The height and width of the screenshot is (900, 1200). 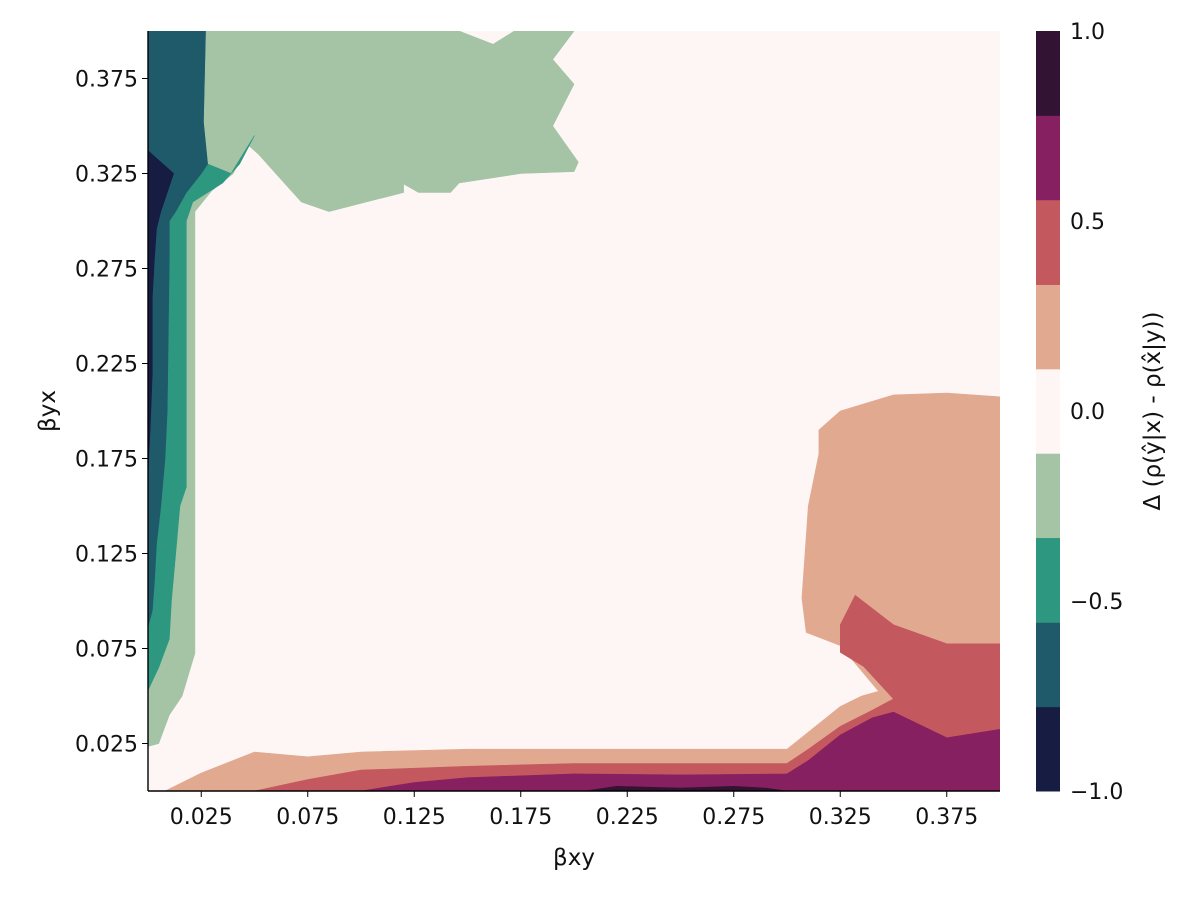 I want to click on colorbar-tick-label: −1.0, so click(x=1096, y=792).